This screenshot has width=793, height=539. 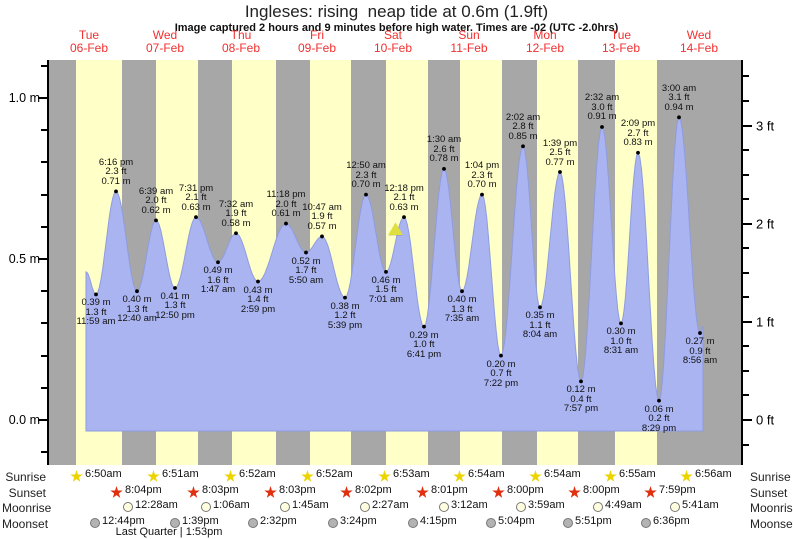 What do you see at coordinates (306, 270) in the screenshot?
I see `low-tide-label: 0.52 m 1.7 ft 5:50 am` at bounding box center [306, 270].